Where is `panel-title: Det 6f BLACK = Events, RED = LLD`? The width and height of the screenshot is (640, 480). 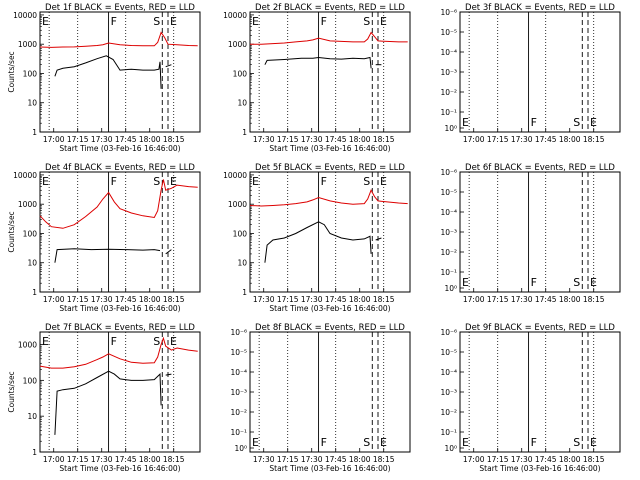 panel-title: Det 6f BLACK = Events, RED = LLD is located at coordinates (540, 168).